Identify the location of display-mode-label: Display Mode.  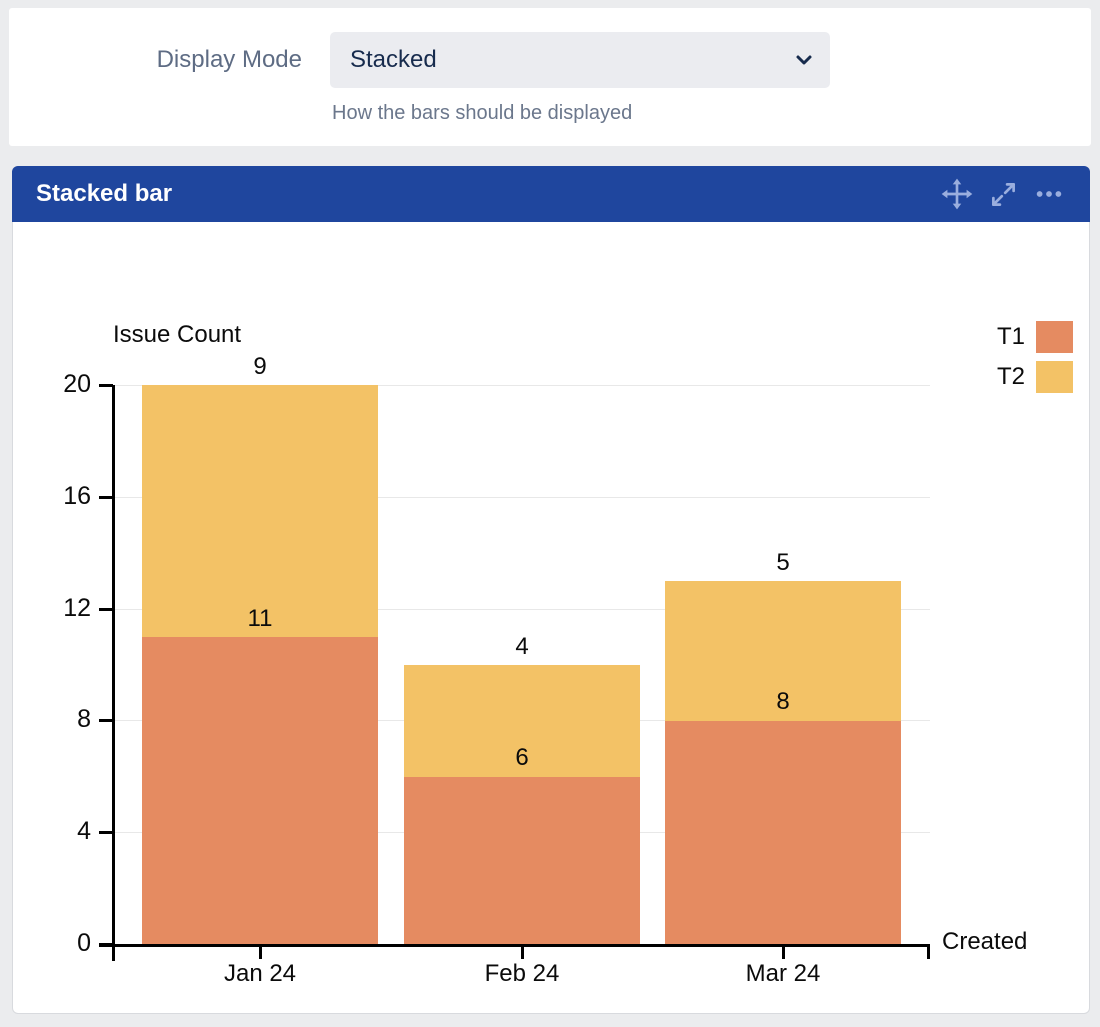
(229, 59).